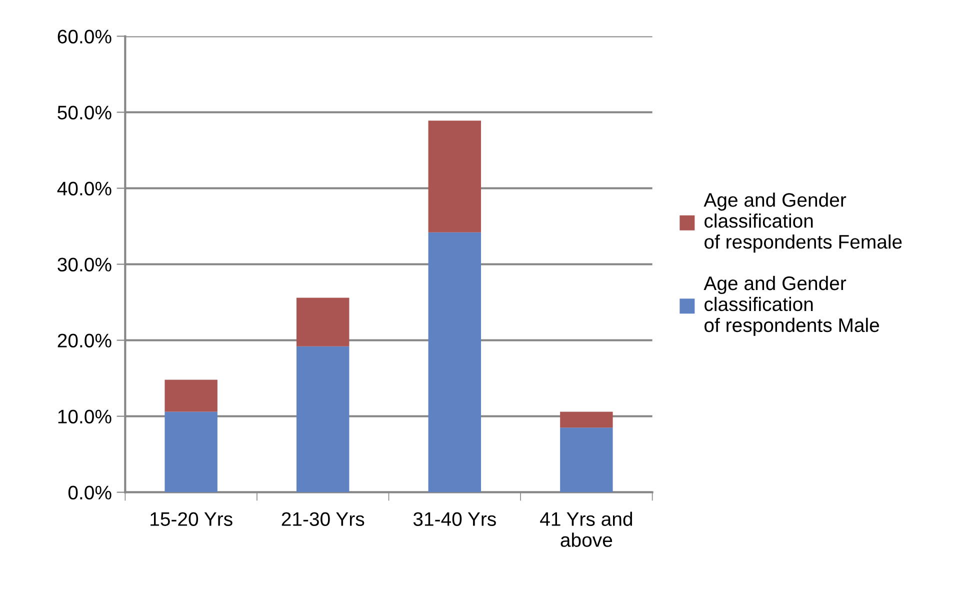 The width and height of the screenshot is (978, 604). What do you see at coordinates (85, 37) in the screenshot?
I see `y-tick-label: 60.0%` at bounding box center [85, 37].